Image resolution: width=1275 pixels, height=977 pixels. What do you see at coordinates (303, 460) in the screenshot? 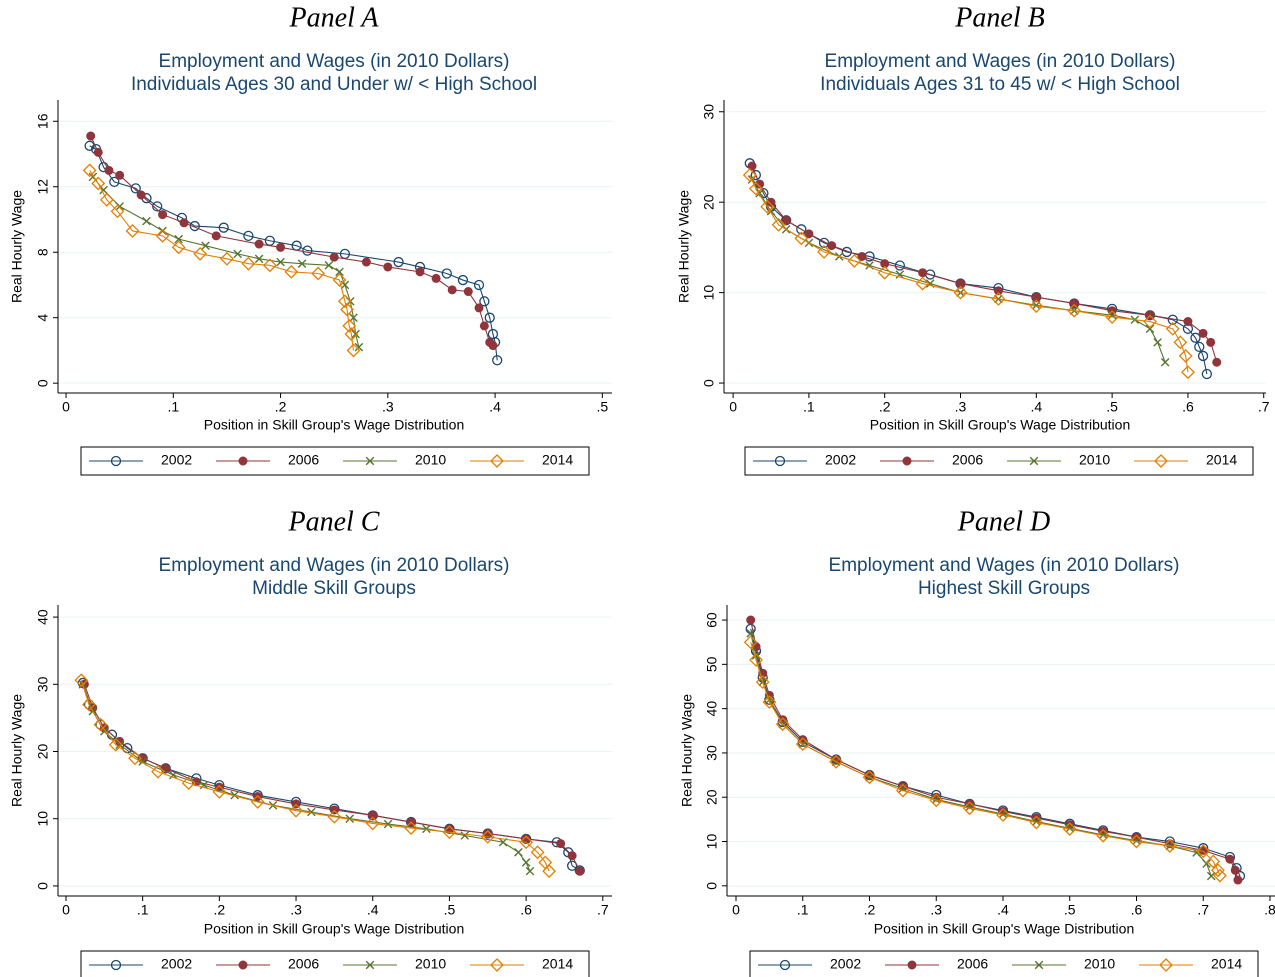
I see `legend-label: 2006` at bounding box center [303, 460].